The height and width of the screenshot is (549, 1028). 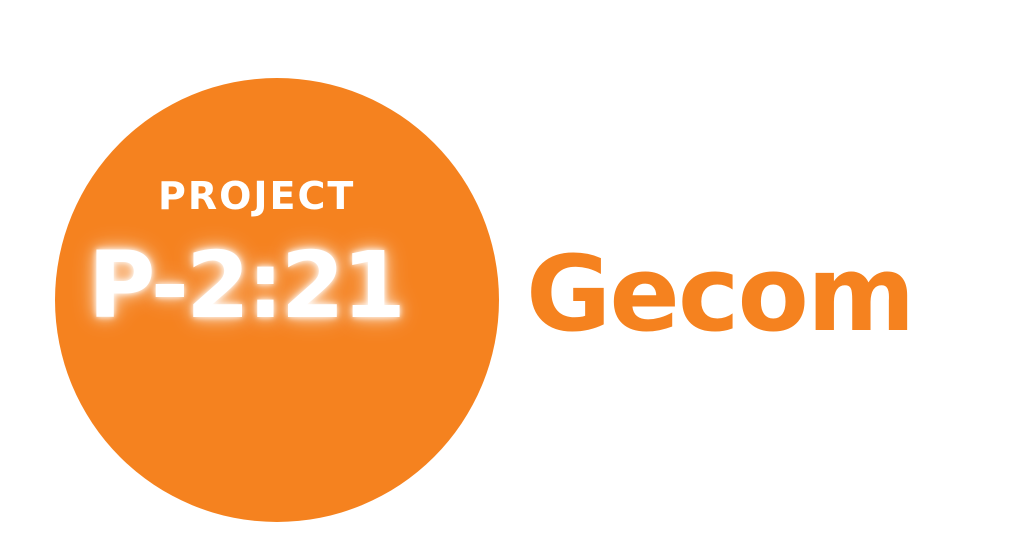 I want to click on brand-name: Gecom, so click(x=720, y=294).